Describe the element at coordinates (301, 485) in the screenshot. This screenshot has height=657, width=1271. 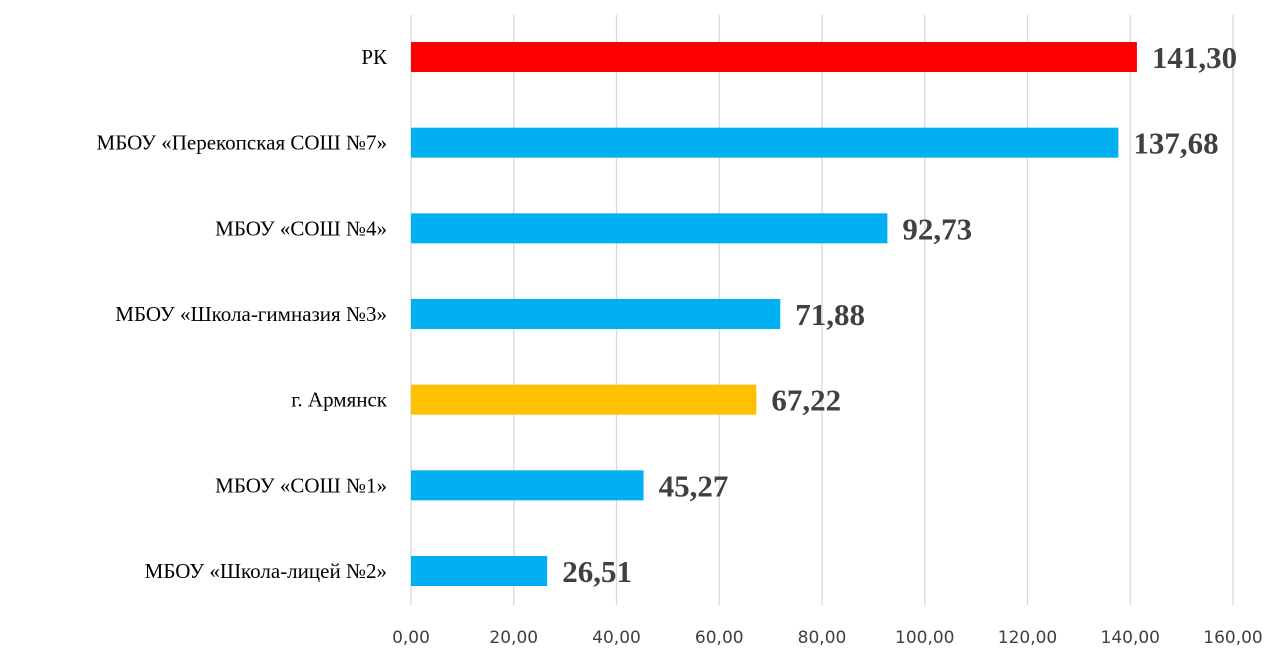
I see `category-label: МБОУ «СОШ №1»` at that location.